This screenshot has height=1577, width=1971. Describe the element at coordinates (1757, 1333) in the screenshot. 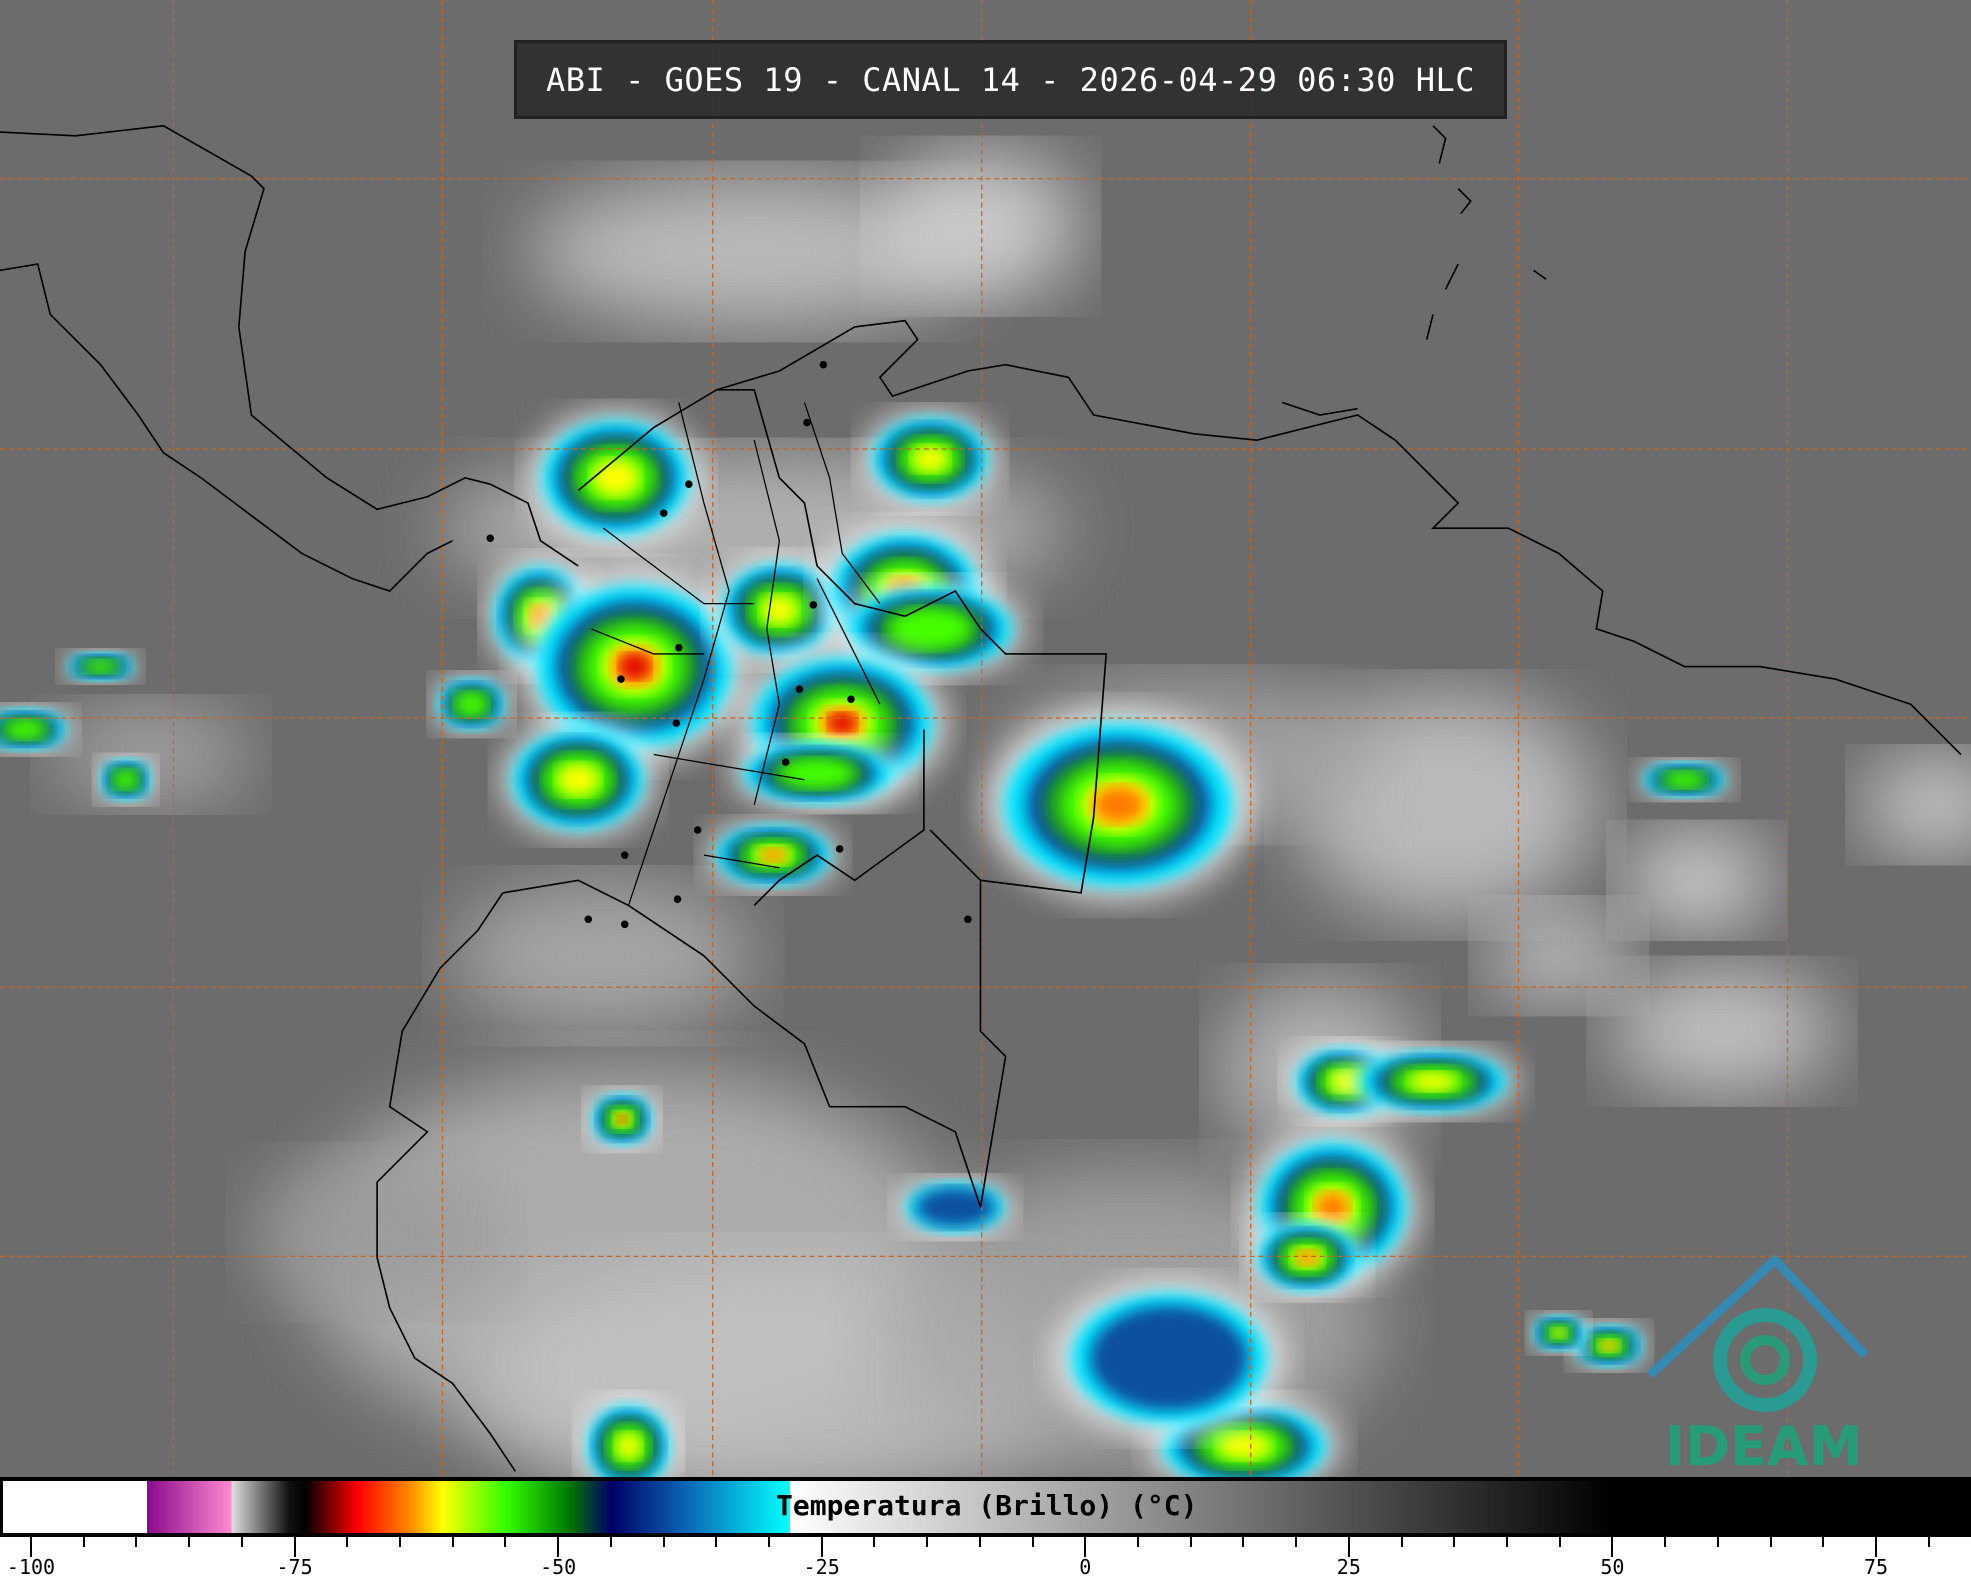

I see `ideam-logo-mark` at that location.